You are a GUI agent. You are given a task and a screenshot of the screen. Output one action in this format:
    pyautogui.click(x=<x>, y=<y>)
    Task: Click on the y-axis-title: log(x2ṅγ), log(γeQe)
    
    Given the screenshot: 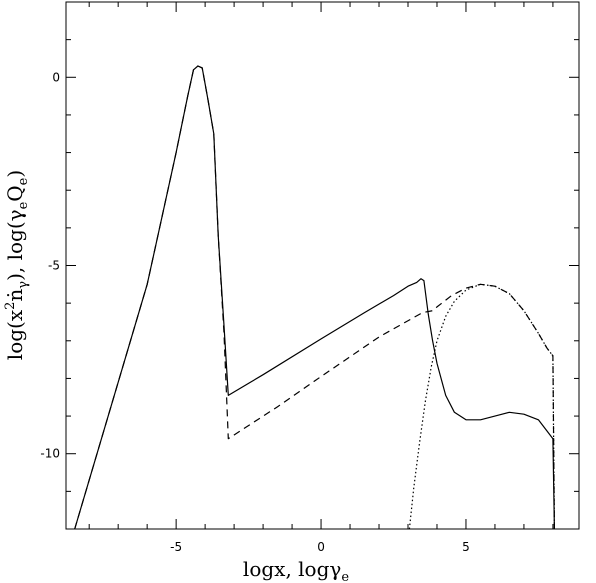 What is the action you would take?
    pyautogui.click(x=17, y=265)
    